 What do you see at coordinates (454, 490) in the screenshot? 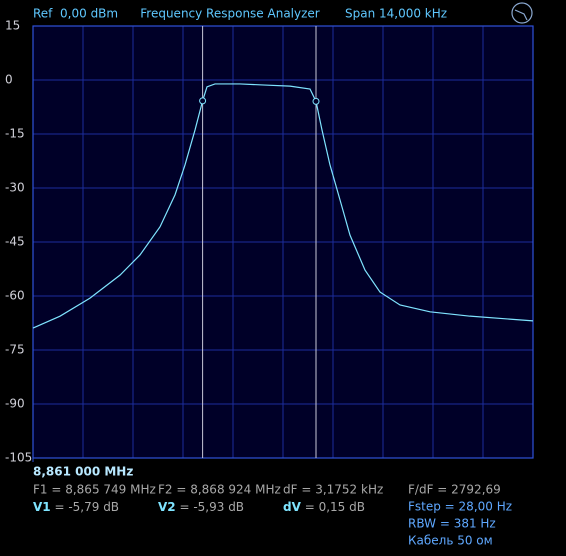
I see `frequency-readout: F/dF = 2792,69` at bounding box center [454, 490].